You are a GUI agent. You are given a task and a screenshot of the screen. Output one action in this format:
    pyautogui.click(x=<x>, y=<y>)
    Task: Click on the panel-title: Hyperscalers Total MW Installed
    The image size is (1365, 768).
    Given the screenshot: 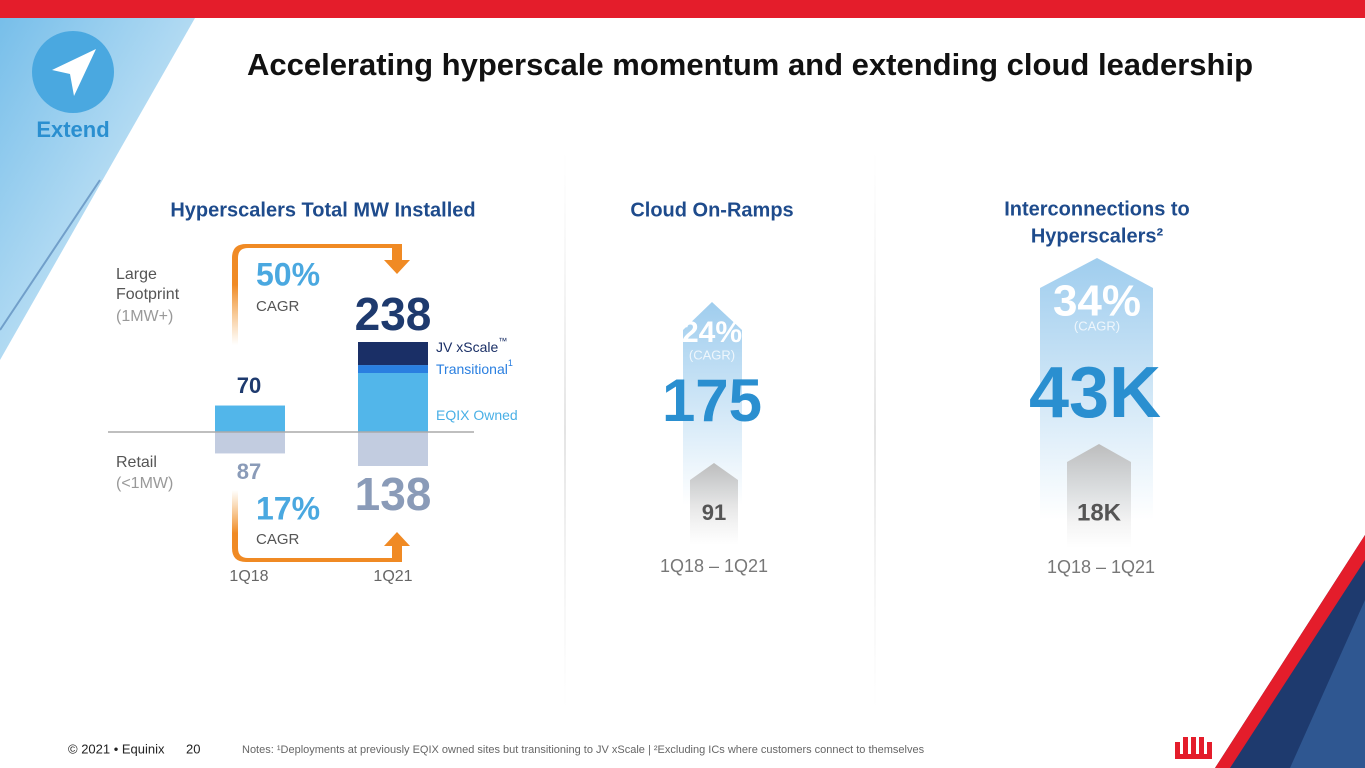 What is the action you would take?
    pyautogui.click(x=322, y=210)
    